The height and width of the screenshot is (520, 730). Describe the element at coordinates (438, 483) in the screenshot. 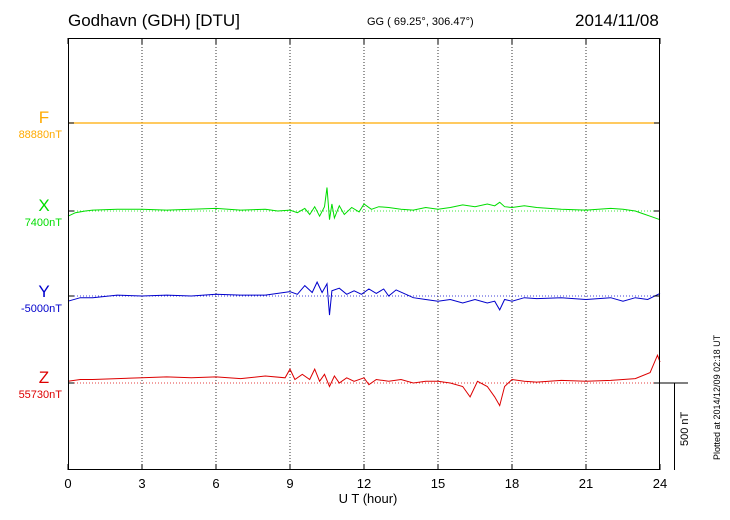

I see `x-tick-label: 15` at that location.